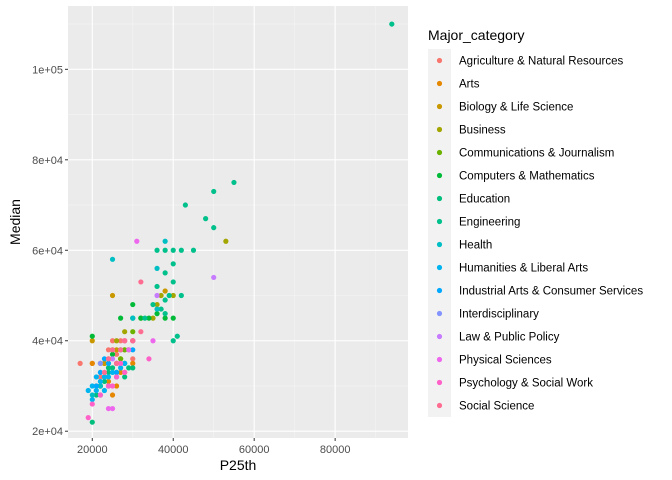  I want to click on legend-label: Law & Public Policy, so click(509, 338).